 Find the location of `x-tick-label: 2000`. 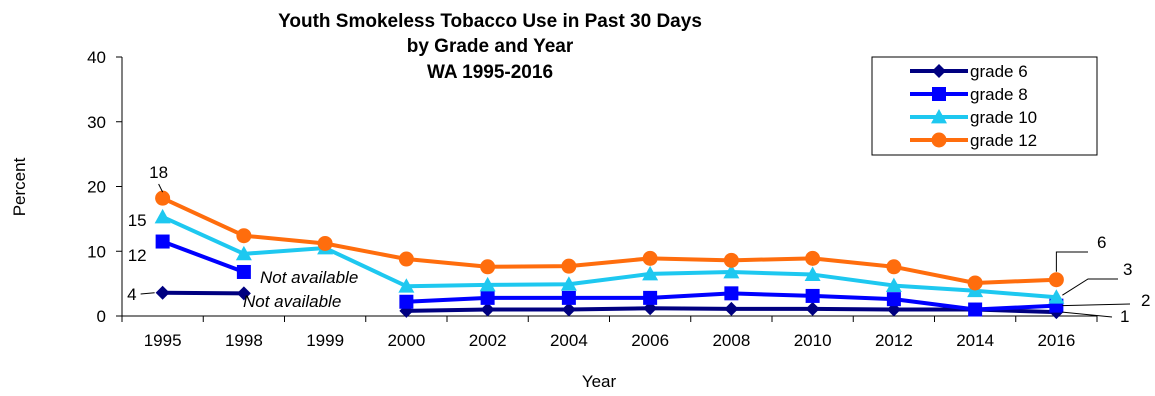

x-tick-label: 2000 is located at coordinates (406, 340).